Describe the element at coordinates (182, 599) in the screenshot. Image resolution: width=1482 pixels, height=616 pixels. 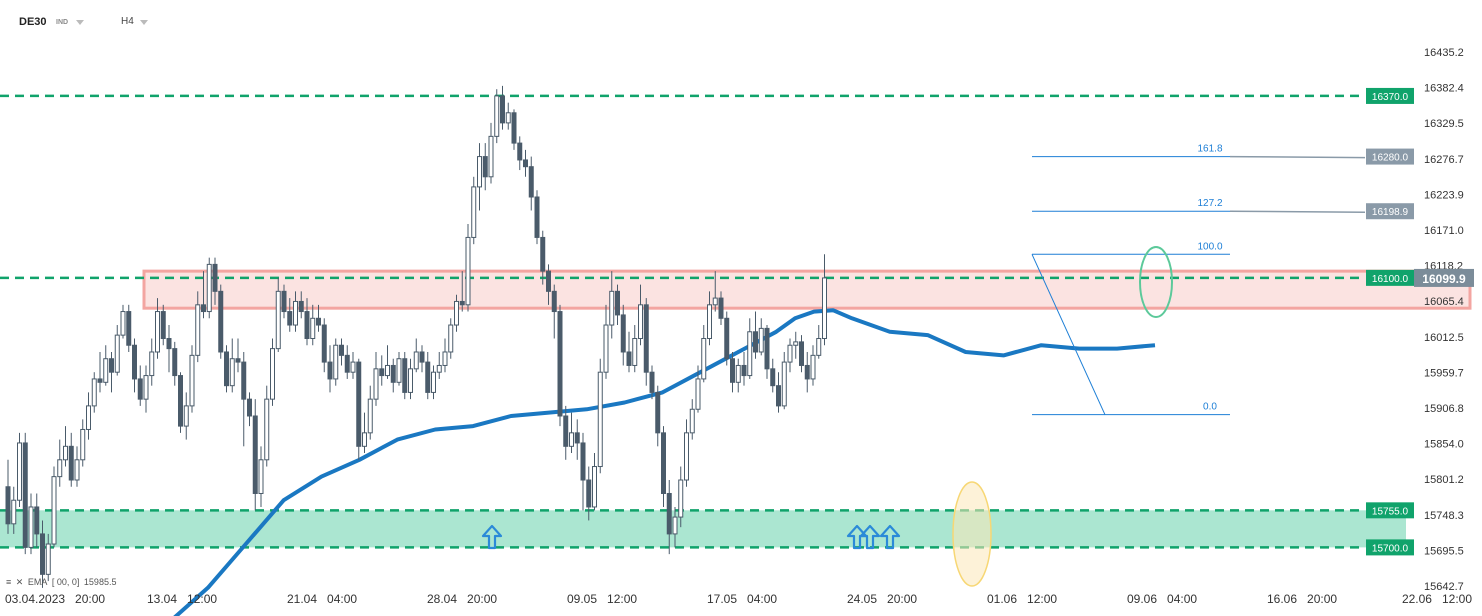
I see `x-axis-tick-label: 13.04 12:00` at that location.